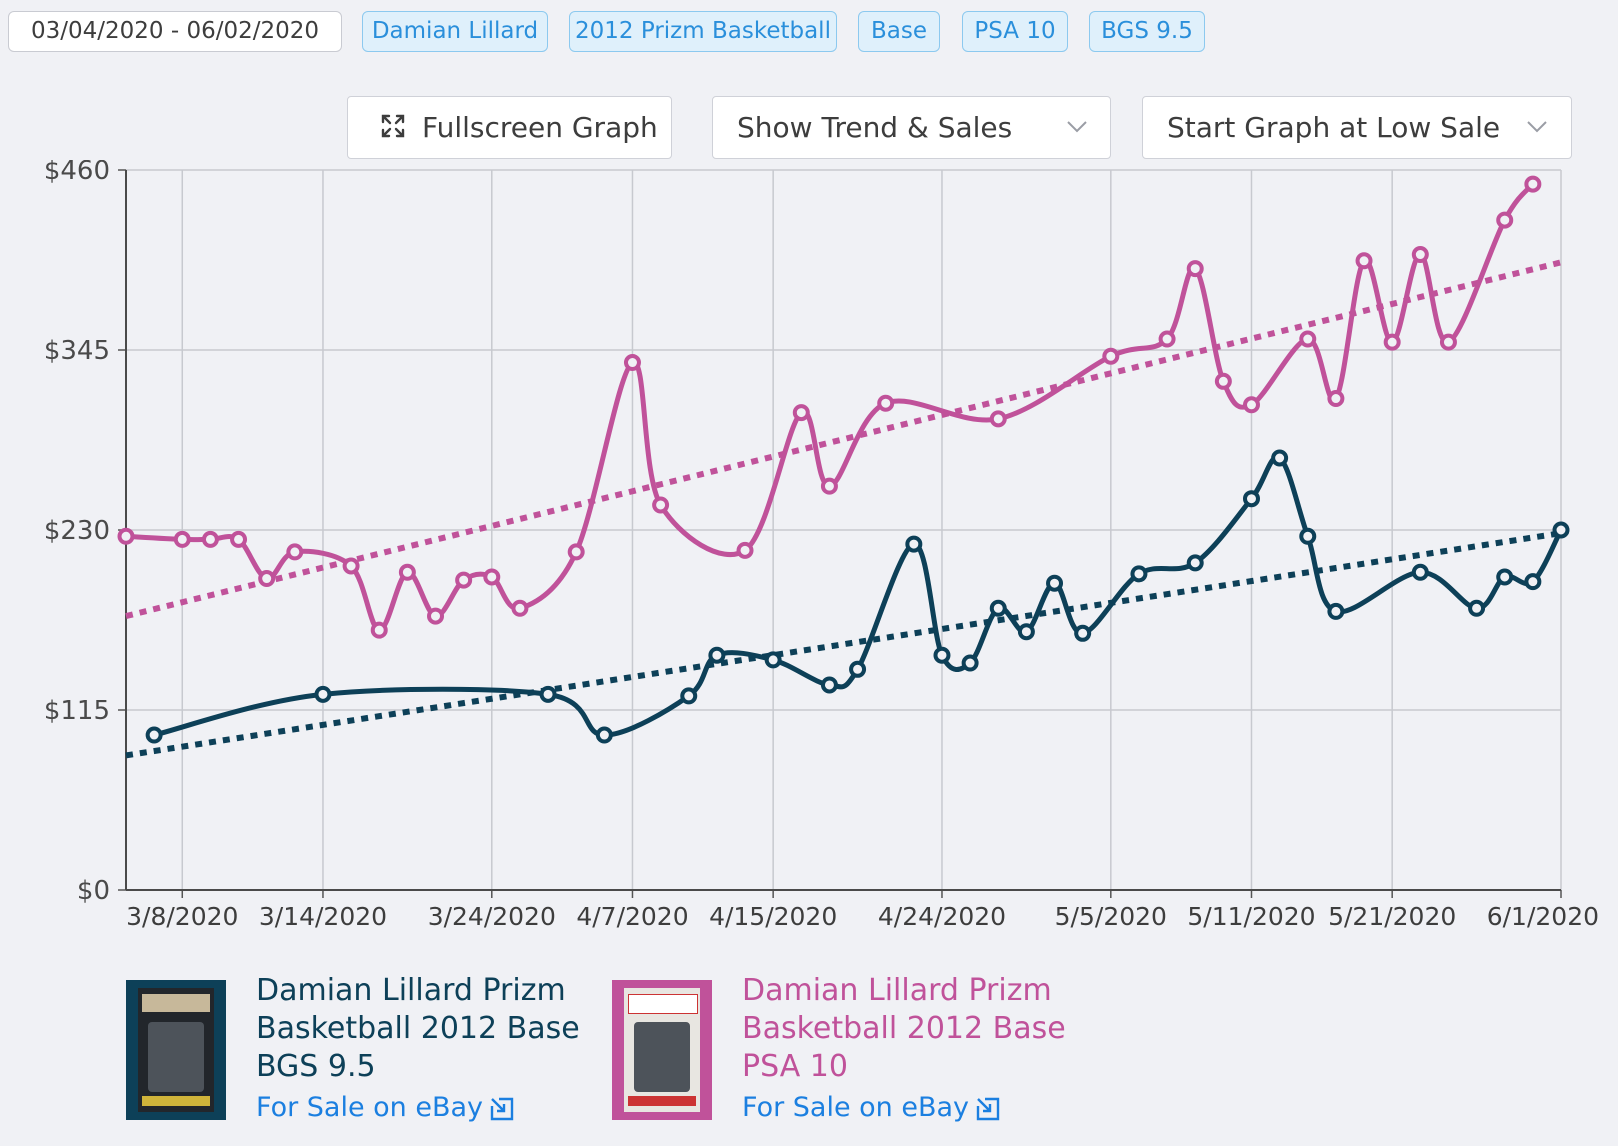 The width and height of the screenshot is (1618, 1146). I want to click on y-tick-label: $0, so click(93, 891).